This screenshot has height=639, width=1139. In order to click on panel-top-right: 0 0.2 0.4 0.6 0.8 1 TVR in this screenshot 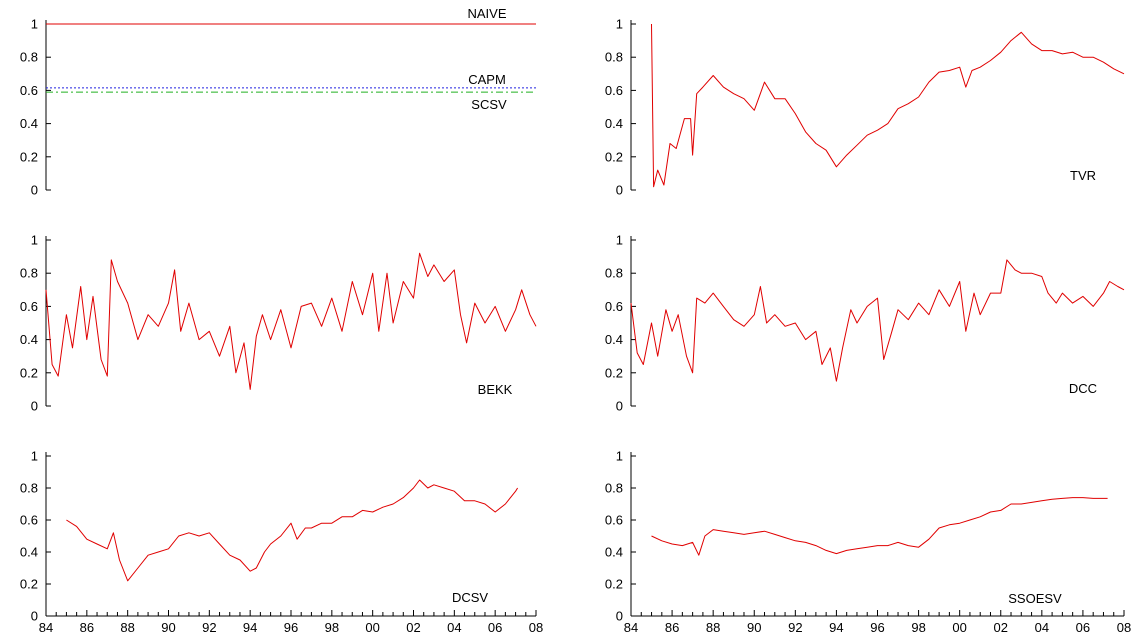, I will do `click(865, 107)`.